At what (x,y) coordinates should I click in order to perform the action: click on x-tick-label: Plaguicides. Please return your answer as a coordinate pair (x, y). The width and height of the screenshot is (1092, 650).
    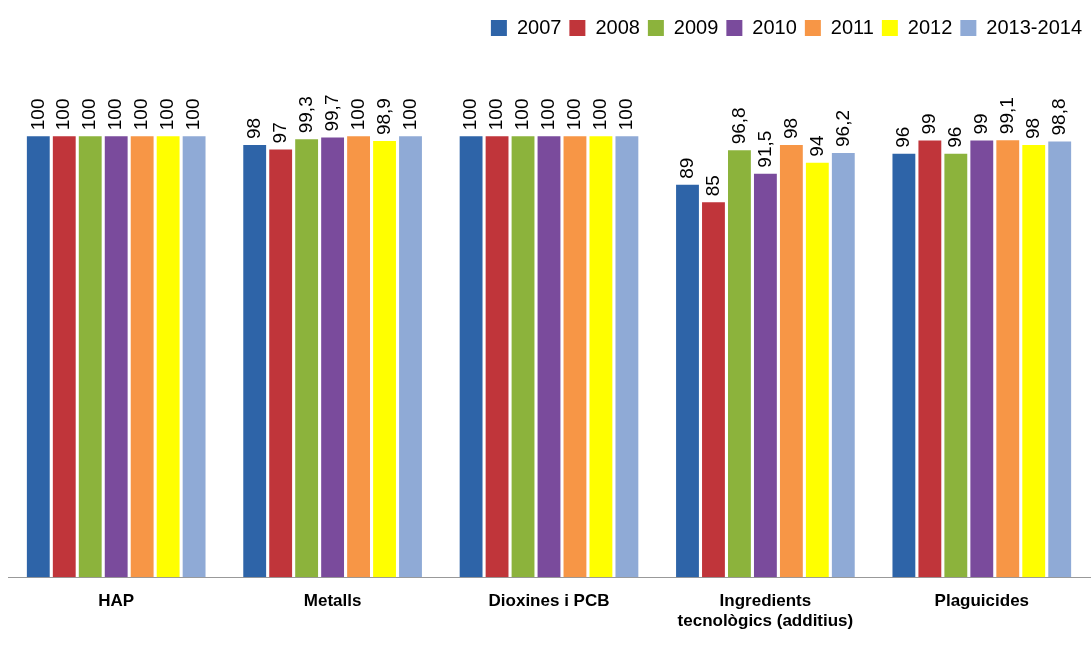
    Looking at the image, I should click on (982, 601).